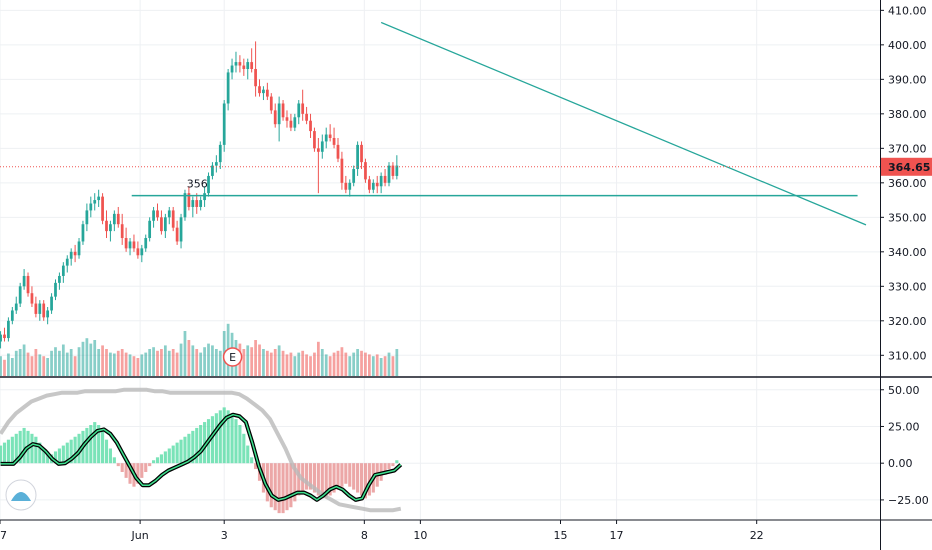 This screenshot has width=932, height=550. What do you see at coordinates (124, 429) in the screenshot?
I see `overlays: E` at bounding box center [124, 429].